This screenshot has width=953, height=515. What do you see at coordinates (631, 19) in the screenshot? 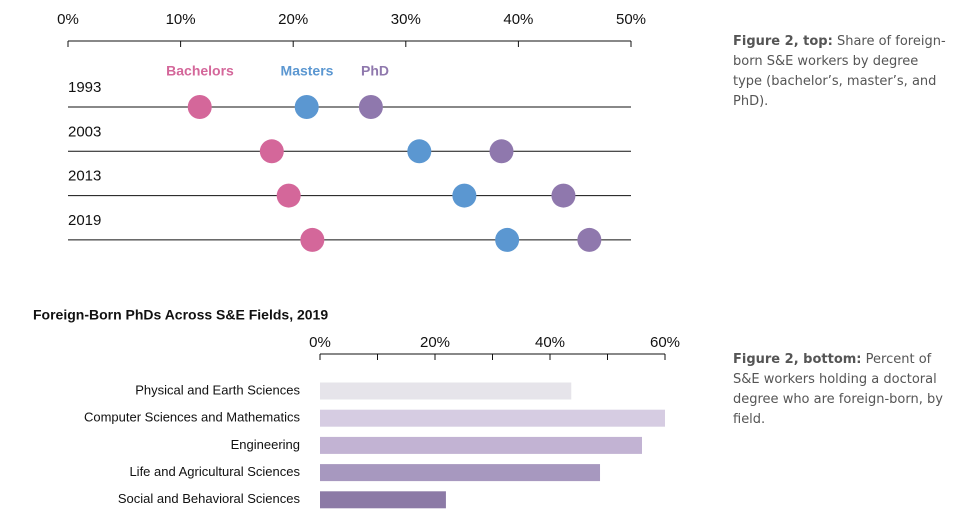
I see `x-tick-label: 50%` at bounding box center [631, 19].